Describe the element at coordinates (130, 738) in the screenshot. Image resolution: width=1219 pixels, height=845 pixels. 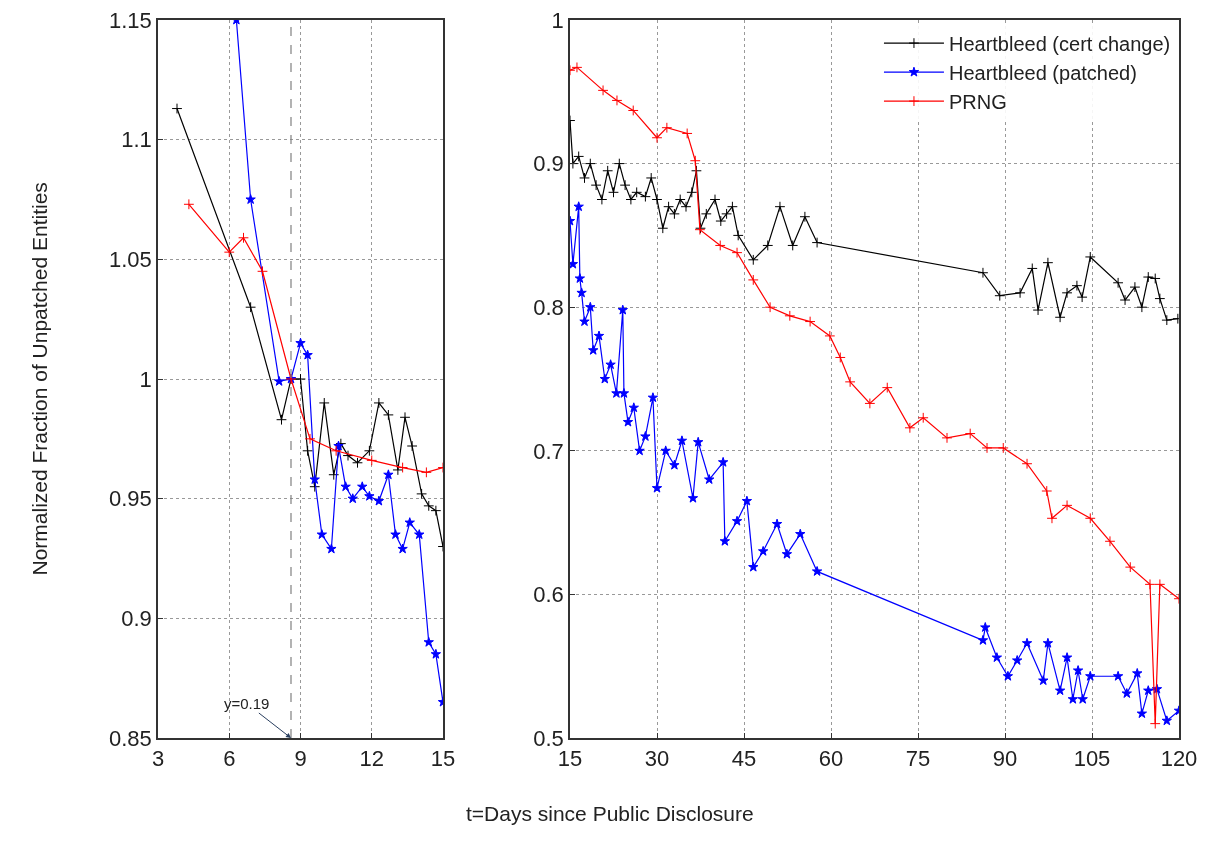
I see `y-tick-label: 0.85` at that location.